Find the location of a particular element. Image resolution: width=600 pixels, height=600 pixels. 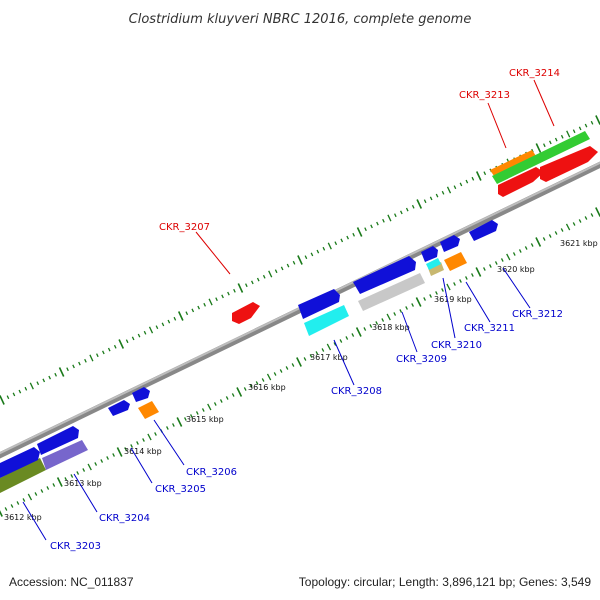

gene-blue-3205b is located at coordinates (141, 394).